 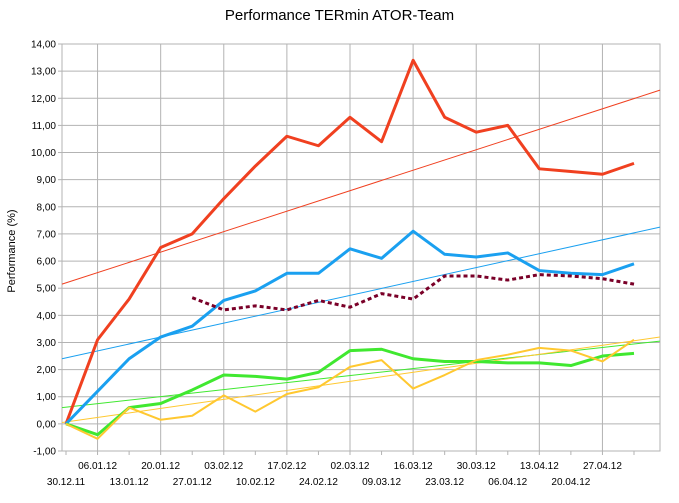 What do you see at coordinates (47, 207) in the screenshot?
I see `y-tick-label: 8,00` at bounding box center [47, 207].